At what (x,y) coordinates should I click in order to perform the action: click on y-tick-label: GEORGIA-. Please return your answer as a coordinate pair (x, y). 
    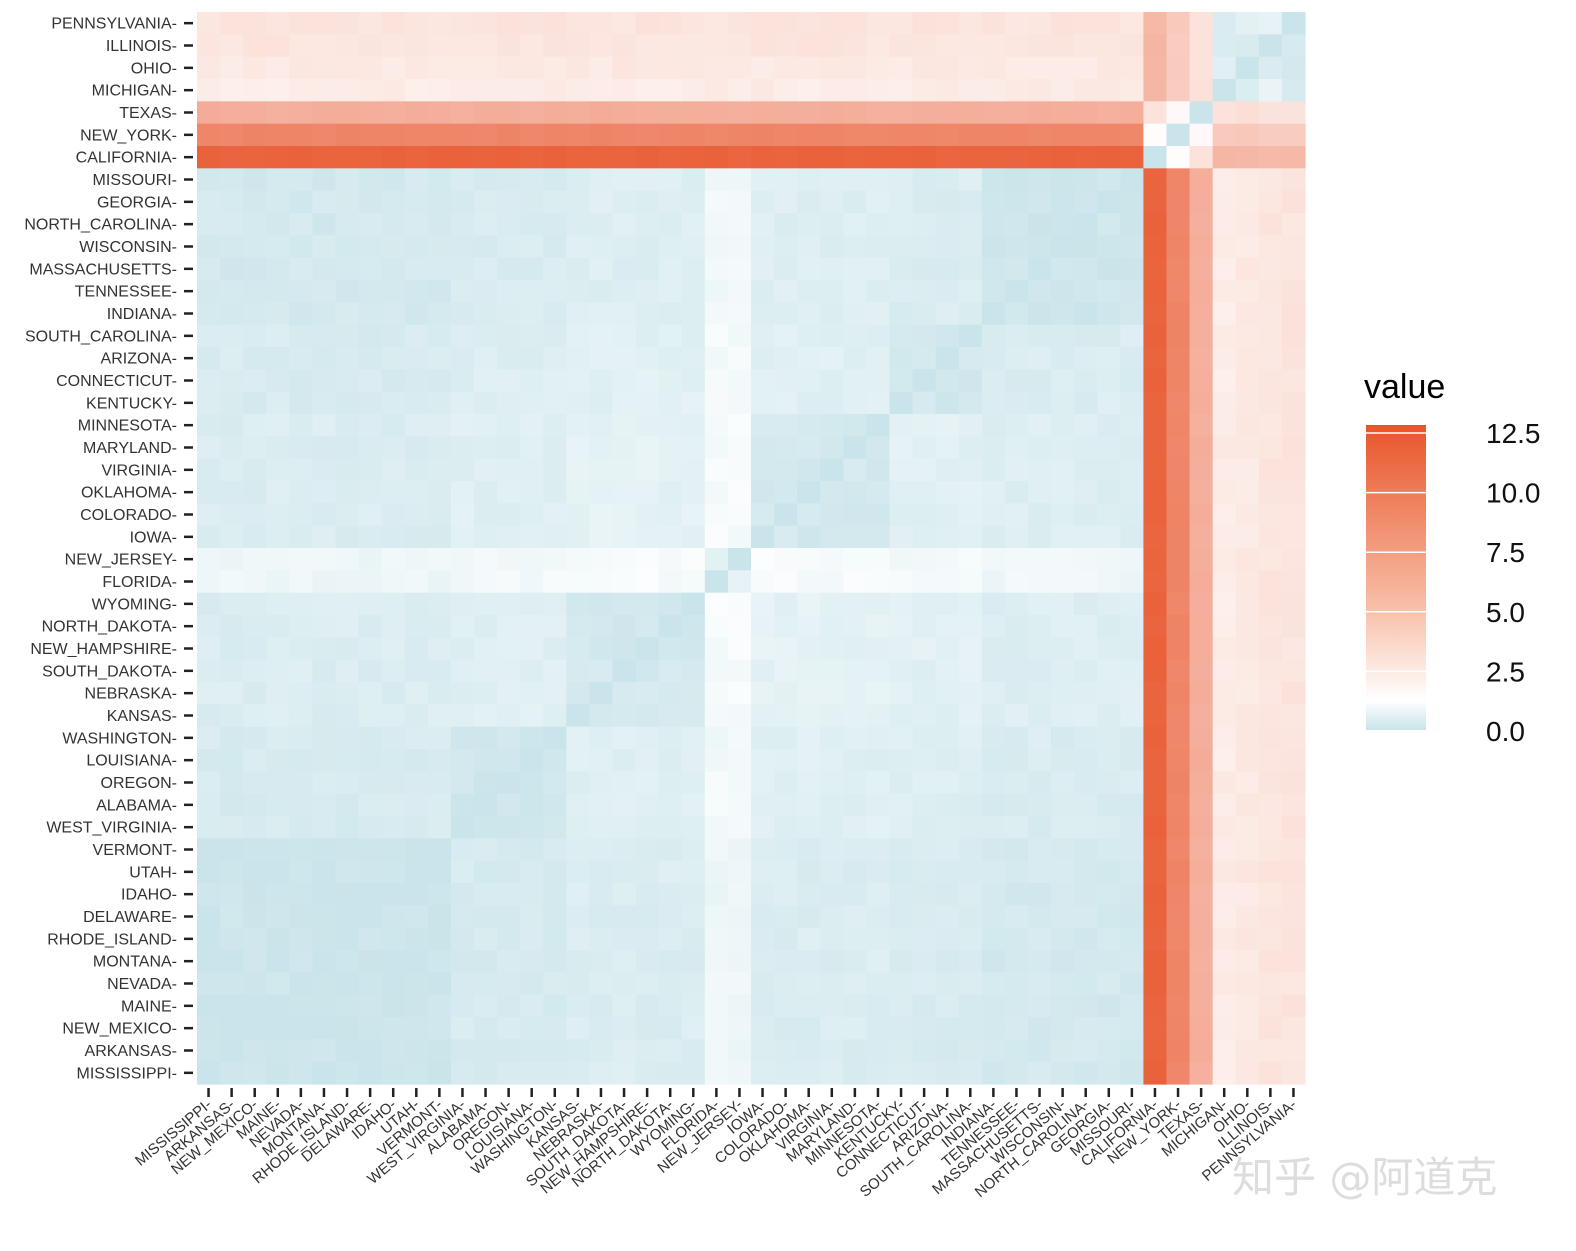
    Looking at the image, I should click on (137, 202).